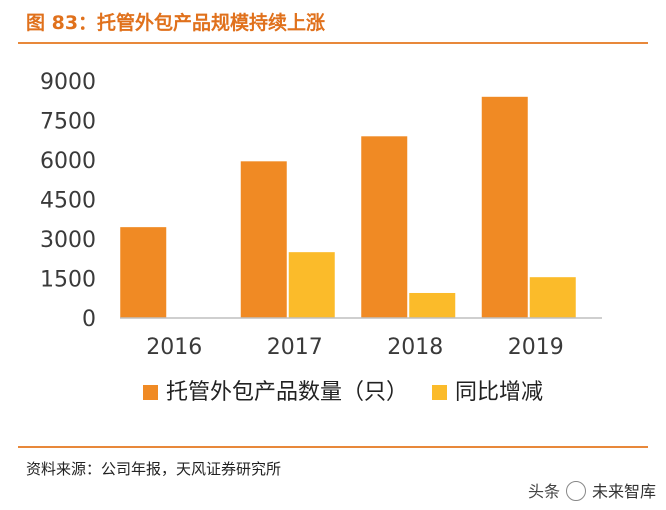 Image resolution: width=666 pixels, height=510 pixels. Describe the element at coordinates (68, 82) in the screenshot. I see `y-tick-label: 9000` at that location.